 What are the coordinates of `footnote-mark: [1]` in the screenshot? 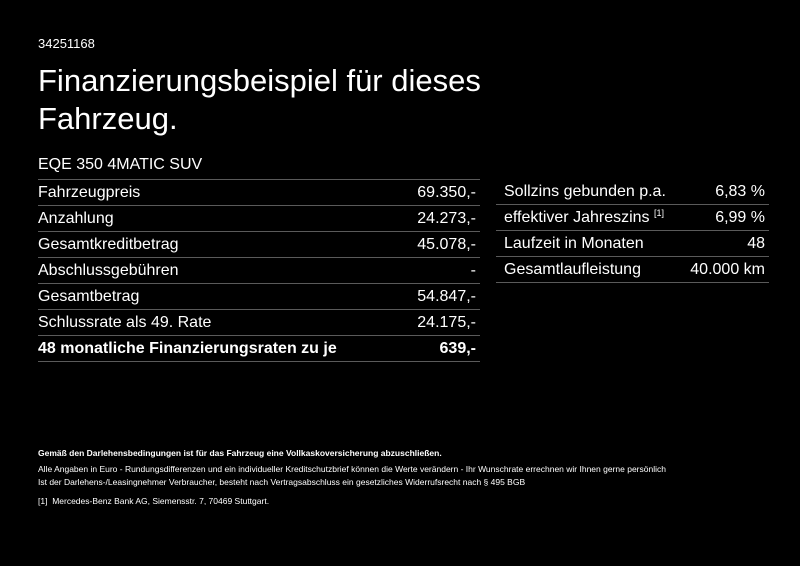 It's located at (43, 500).